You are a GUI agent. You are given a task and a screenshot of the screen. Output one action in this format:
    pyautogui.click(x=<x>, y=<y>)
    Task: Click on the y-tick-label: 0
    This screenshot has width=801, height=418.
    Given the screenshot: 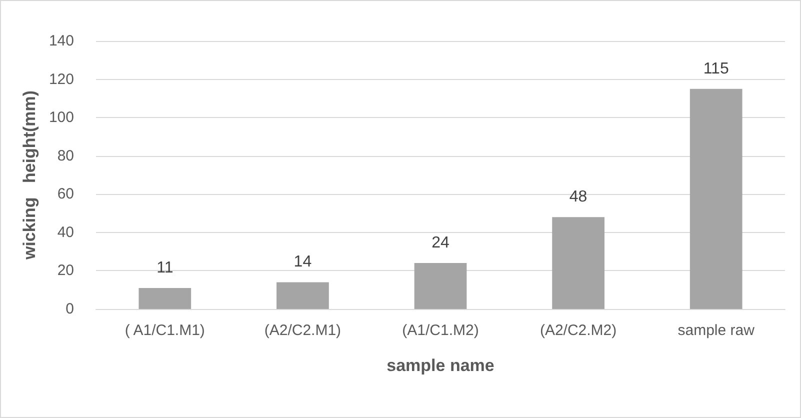 What is the action you would take?
    pyautogui.click(x=70, y=309)
    